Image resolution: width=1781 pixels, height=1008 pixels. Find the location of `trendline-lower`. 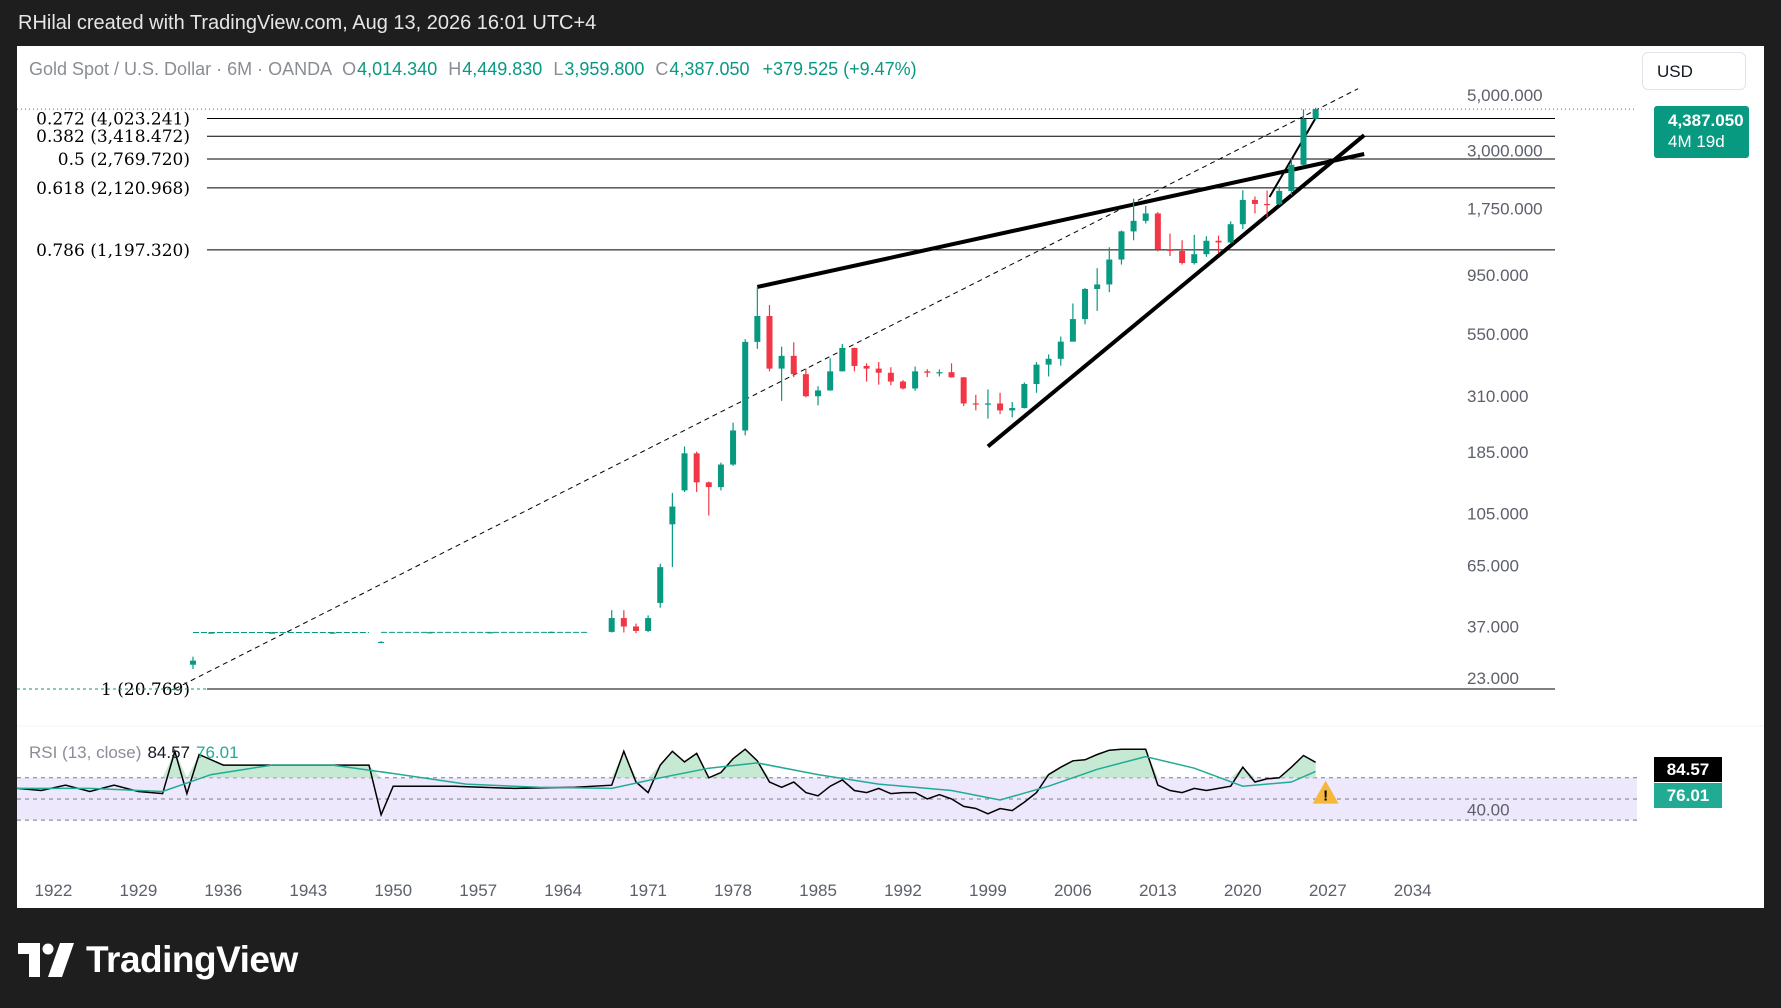

trendline-lower is located at coordinates (1176, 290).